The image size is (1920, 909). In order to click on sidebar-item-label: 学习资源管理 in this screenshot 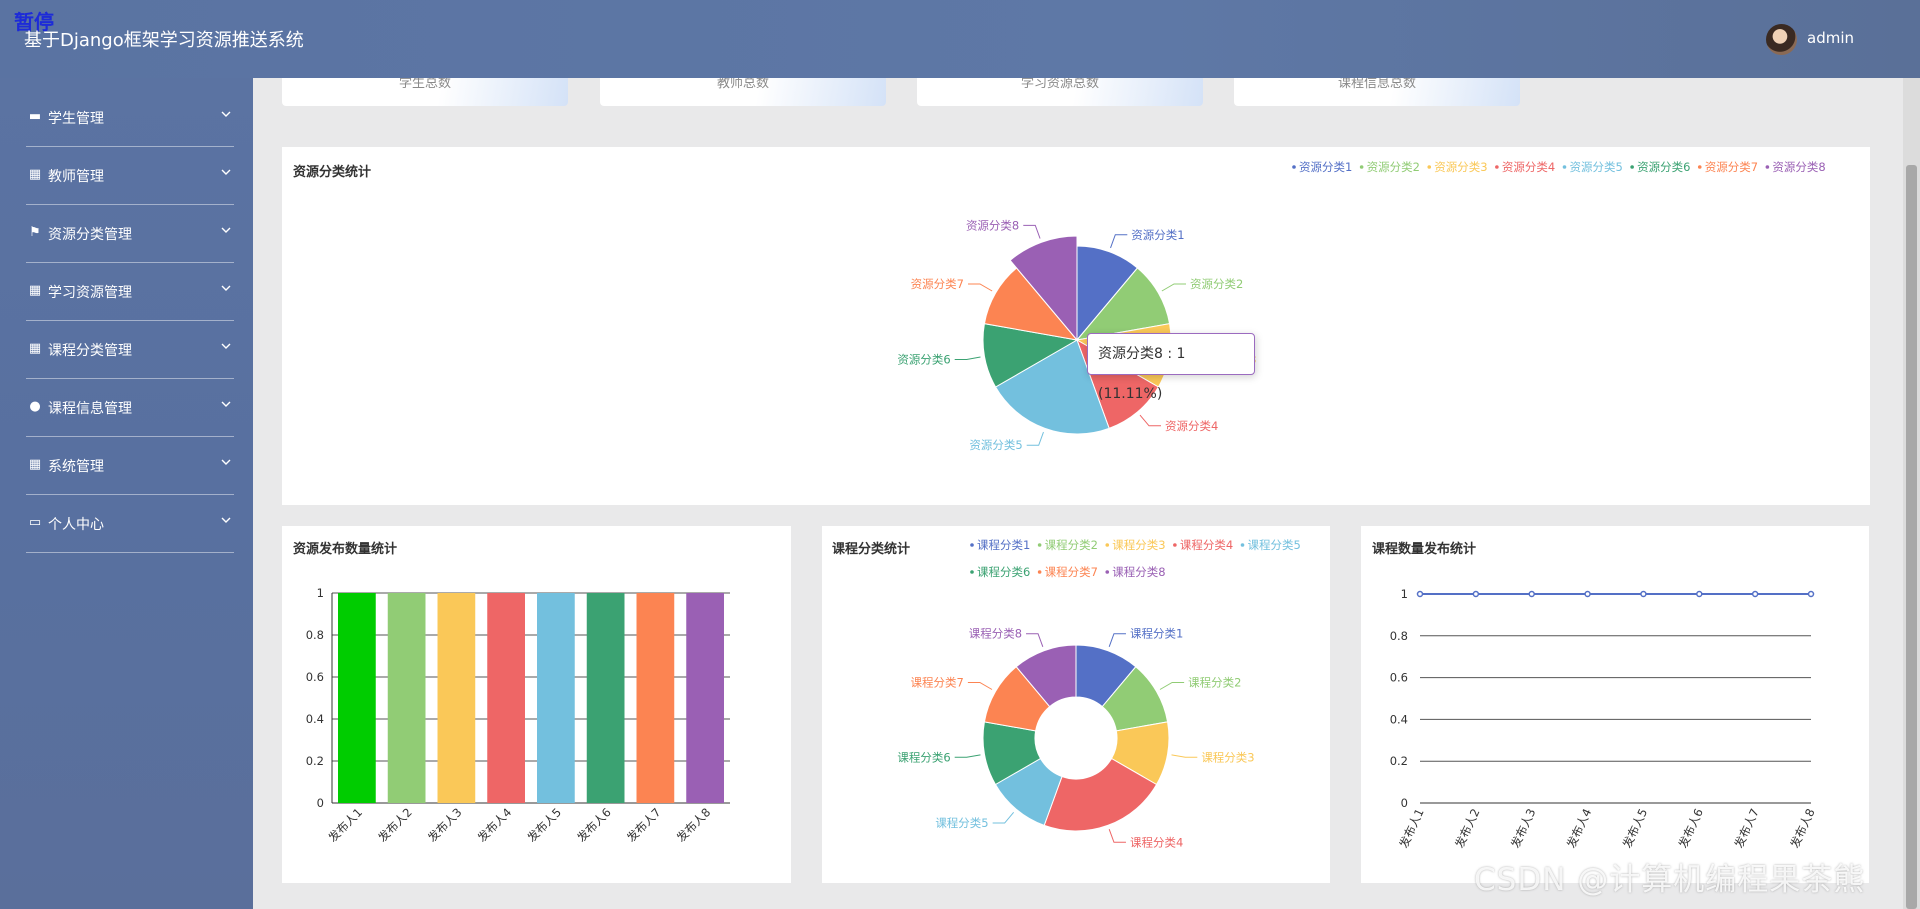, I will do `click(90, 293)`.